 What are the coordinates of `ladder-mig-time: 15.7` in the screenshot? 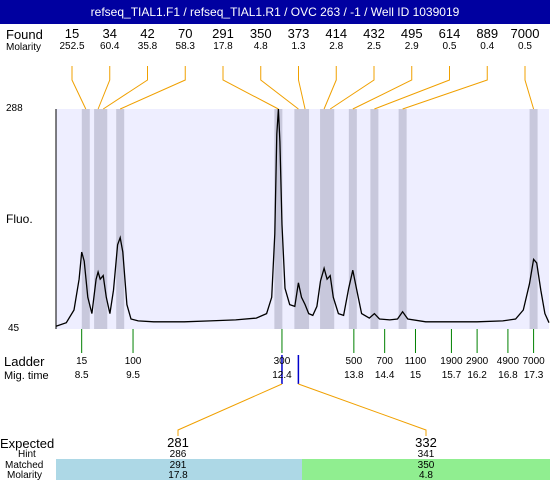 It's located at (451, 375).